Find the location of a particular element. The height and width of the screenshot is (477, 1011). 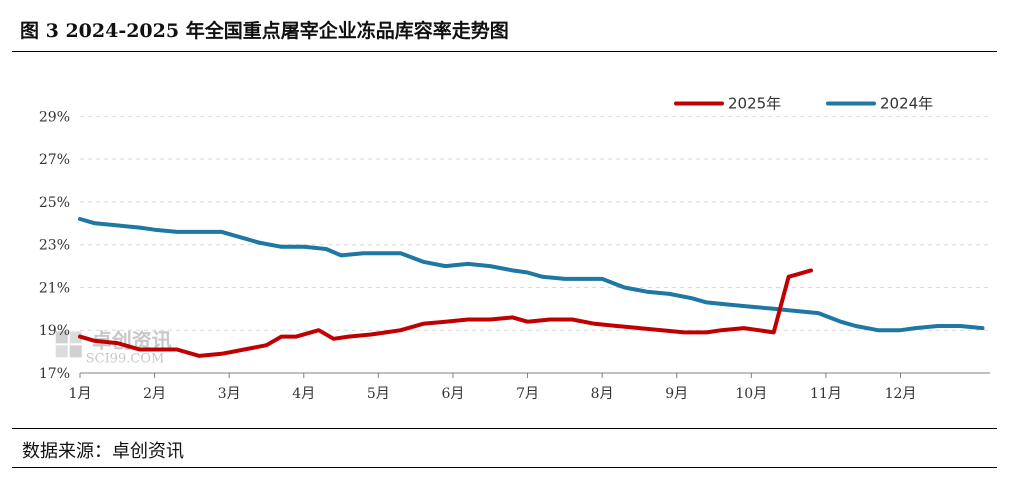

x-tick-label: 1月 is located at coordinates (80, 394).